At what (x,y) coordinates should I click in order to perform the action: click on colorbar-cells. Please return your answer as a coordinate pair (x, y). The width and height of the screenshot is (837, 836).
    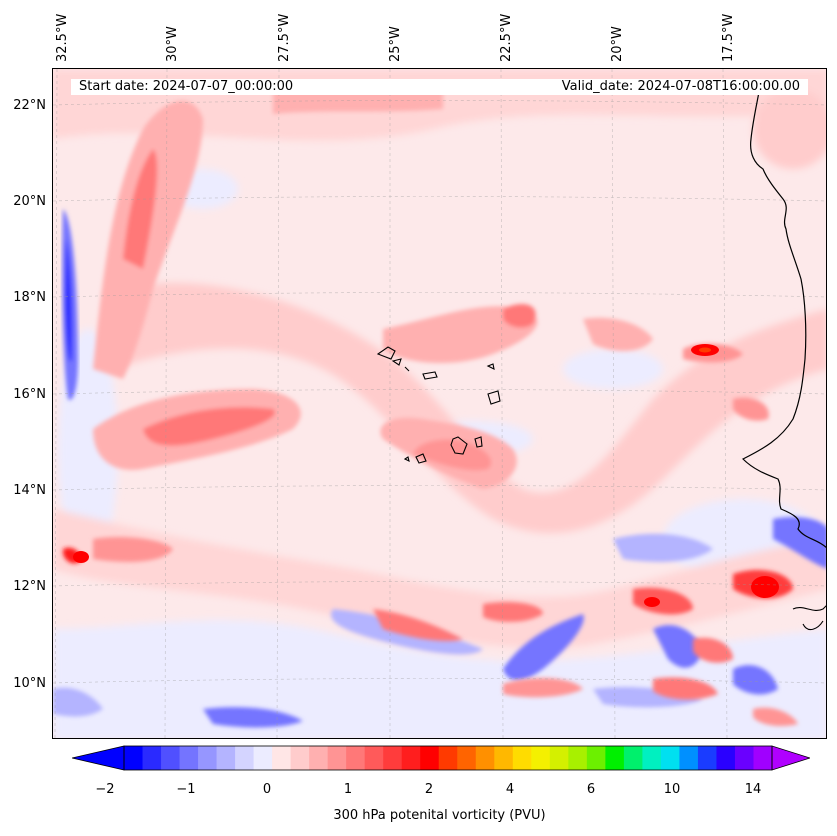
    Looking at the image, I should click on (448, 758).